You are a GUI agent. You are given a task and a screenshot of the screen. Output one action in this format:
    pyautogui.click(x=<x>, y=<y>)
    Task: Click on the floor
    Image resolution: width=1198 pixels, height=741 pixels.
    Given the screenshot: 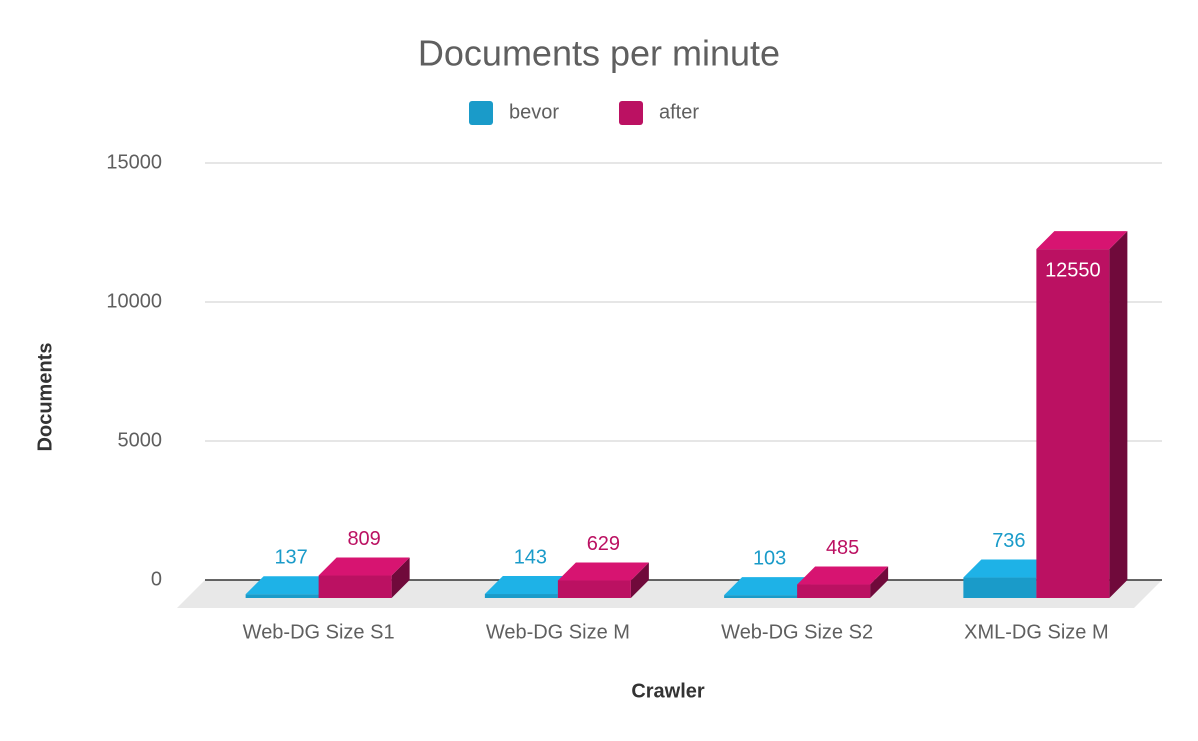 What is the action you would take?
    pyautogui.click(x=669, y=594)
    